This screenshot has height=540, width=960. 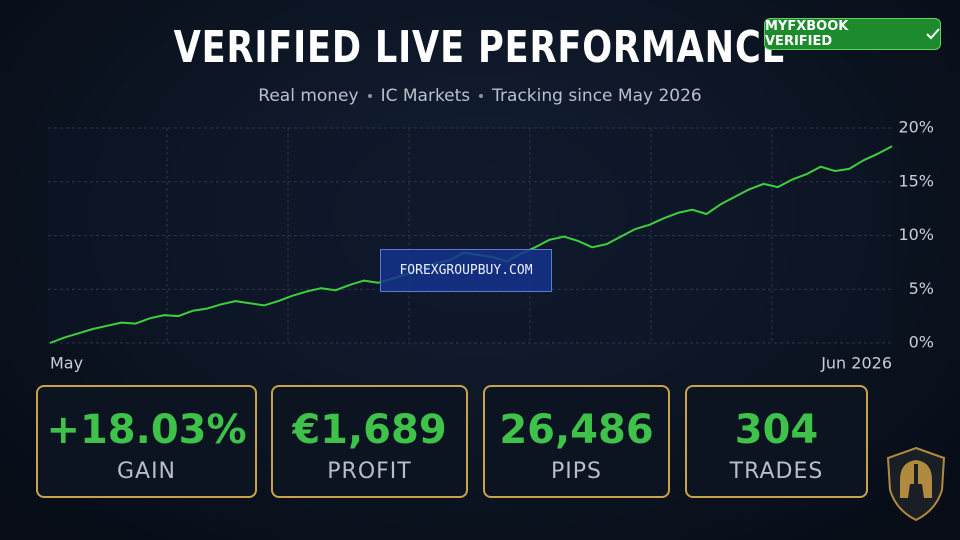 What do you see at coordinates (916, 127) in the screenshot?
I see `y-tick-label: 20%` at bounding box center [916, 127].